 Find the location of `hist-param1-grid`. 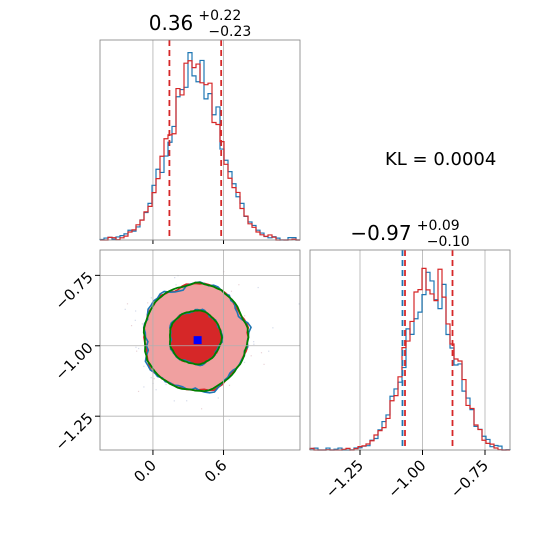

hist-param1-grid is located at coordinates (188, 142).